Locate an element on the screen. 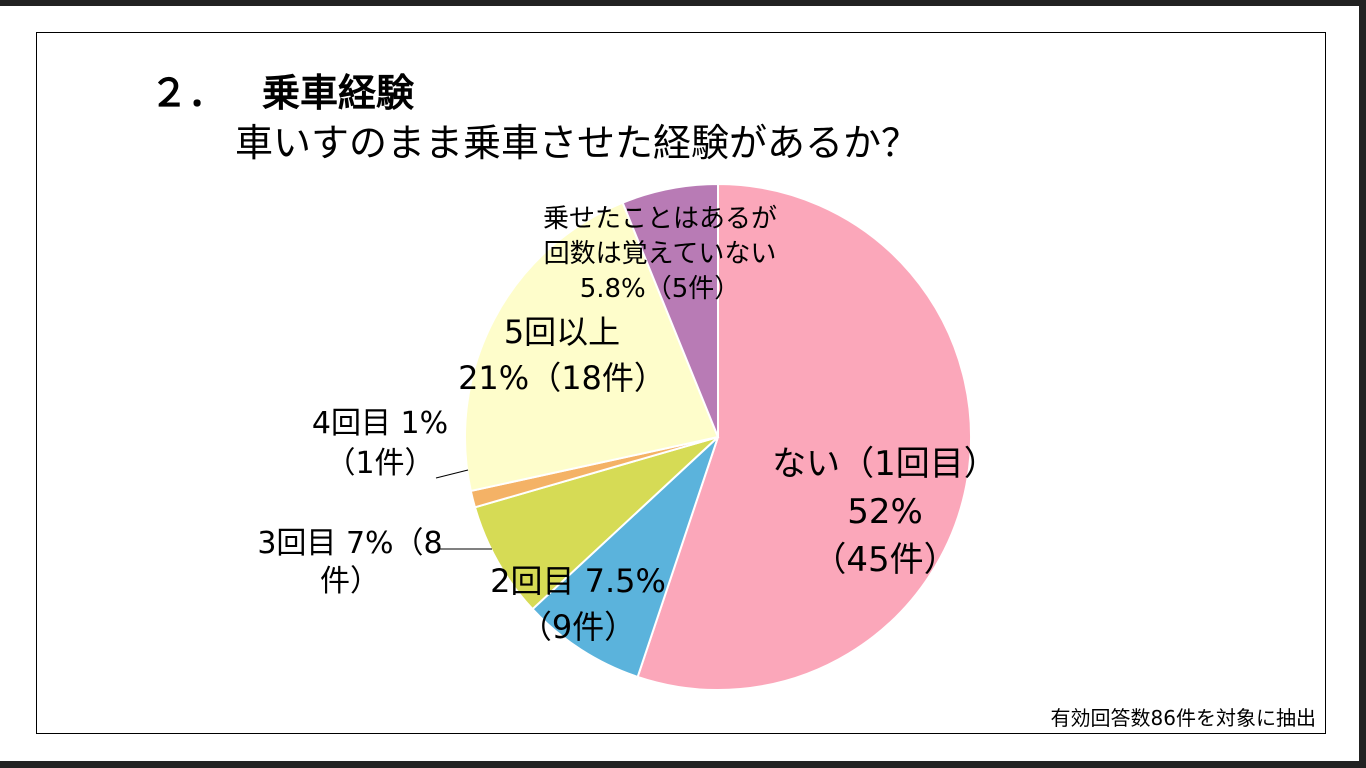 Image resolution: width=1366 pixels, height=768 pixels. pie-slice-5kai-ijou is located at coordinates (592, 347).